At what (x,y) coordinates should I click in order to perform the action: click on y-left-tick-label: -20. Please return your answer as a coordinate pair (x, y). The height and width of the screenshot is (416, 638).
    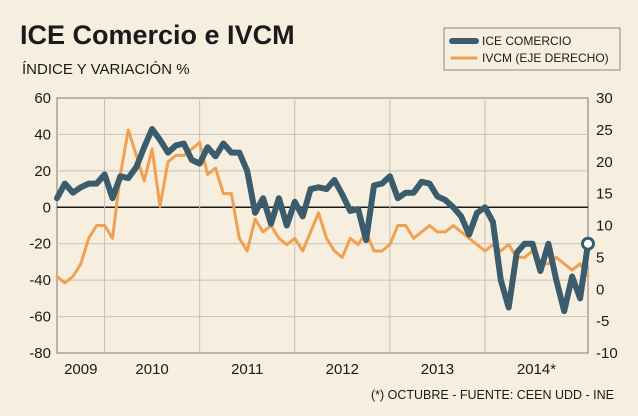
    Looking at the image, I should click on (40, 244).